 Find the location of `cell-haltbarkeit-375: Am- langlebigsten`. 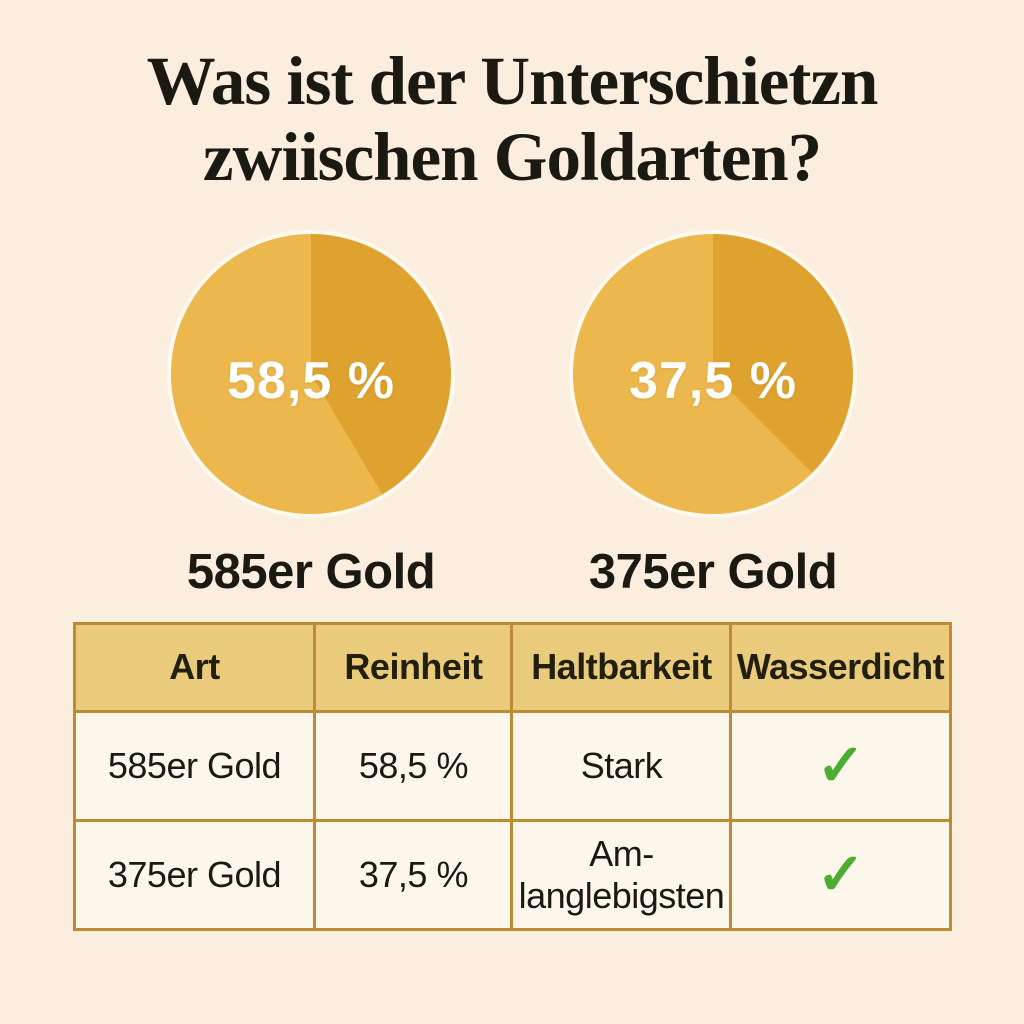

cell-haltbarkeit-375: Am- langlebigsten is located at coordinates (621, 874).